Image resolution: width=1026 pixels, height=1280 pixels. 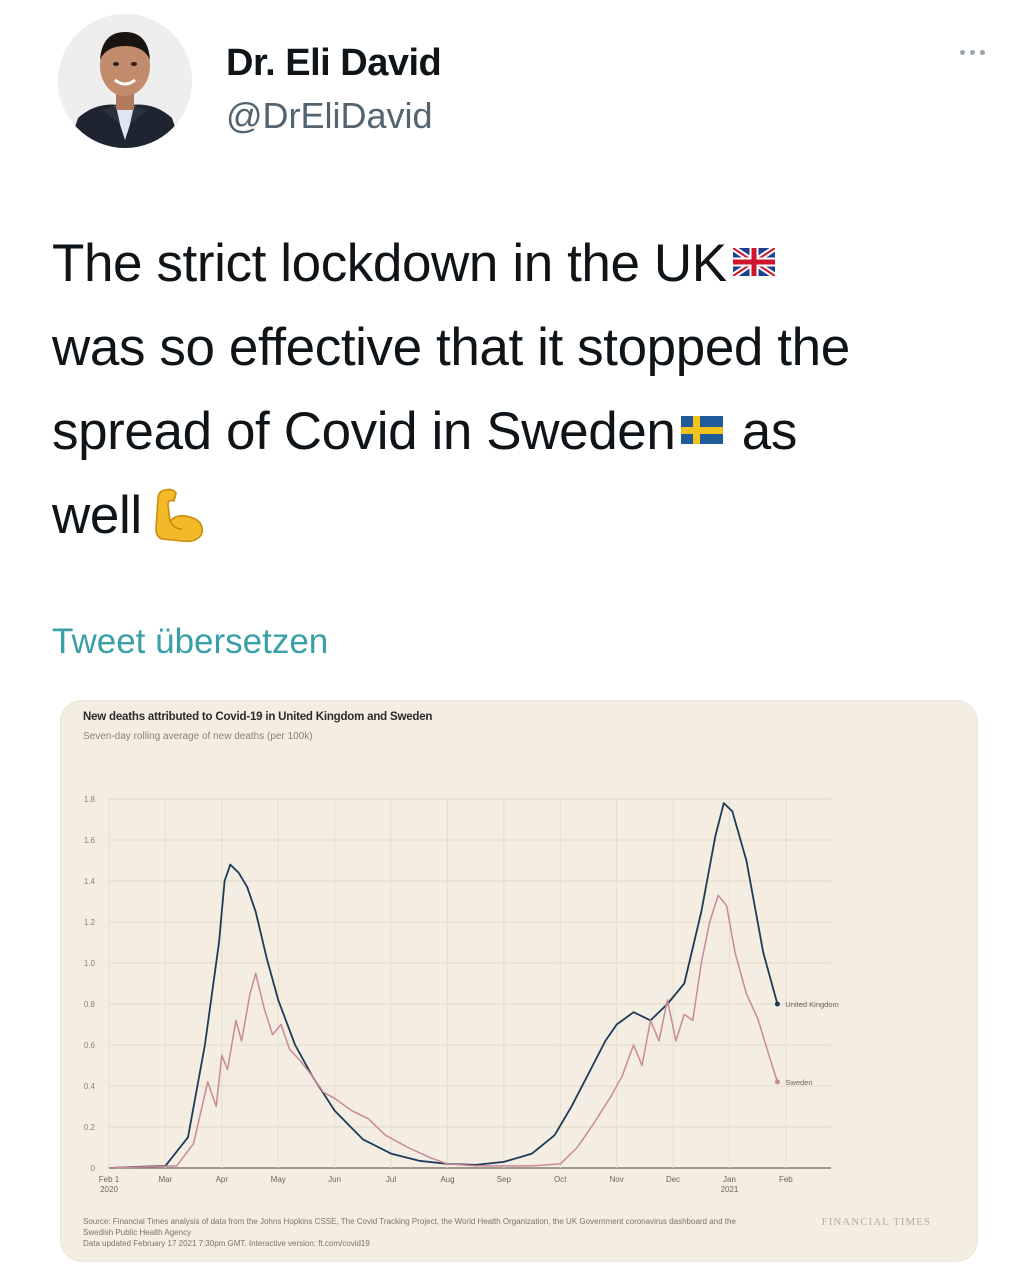 I want to click on x-tick-label: Jun, so click(x=334, y=1179).